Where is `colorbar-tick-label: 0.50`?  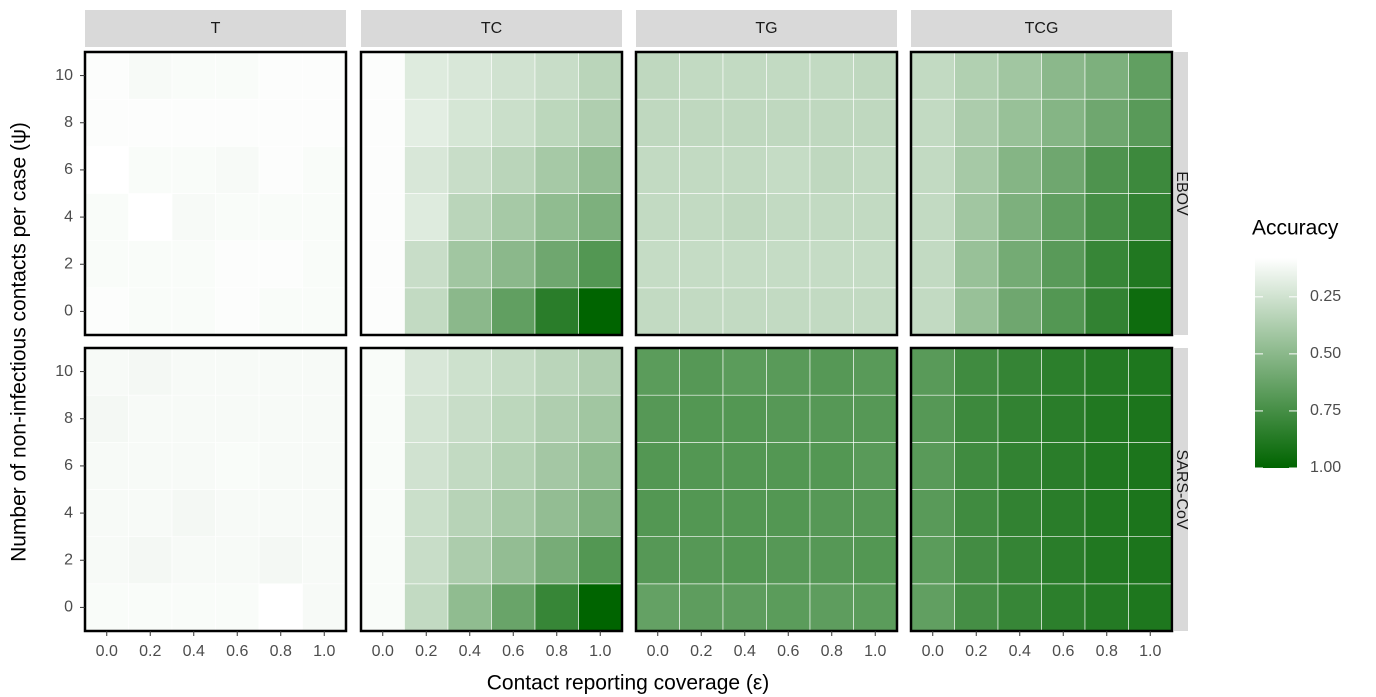 colorbar-tick-label: 0.50 is located at coordinates (1325, 353).